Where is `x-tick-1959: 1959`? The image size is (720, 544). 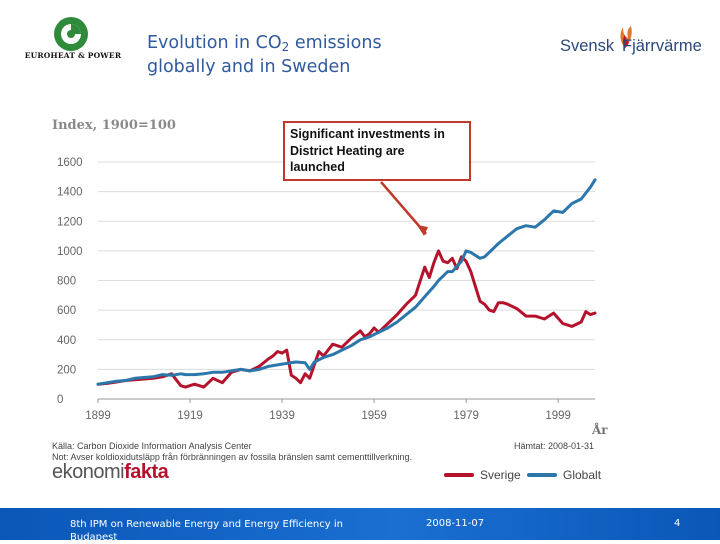 x-tick-1959: 1959 is located at coordinates (374, 416).